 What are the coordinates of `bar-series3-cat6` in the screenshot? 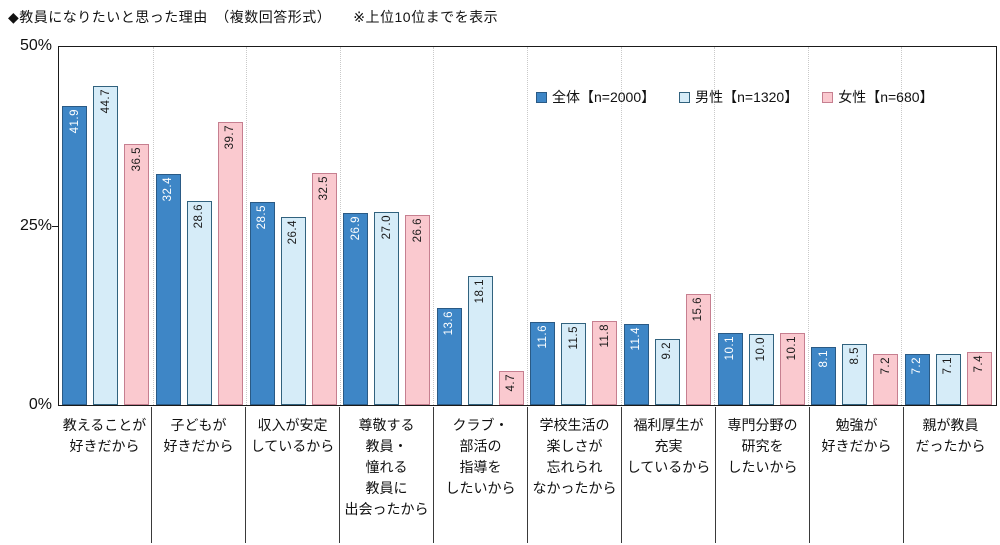 It's located at (605, 362).